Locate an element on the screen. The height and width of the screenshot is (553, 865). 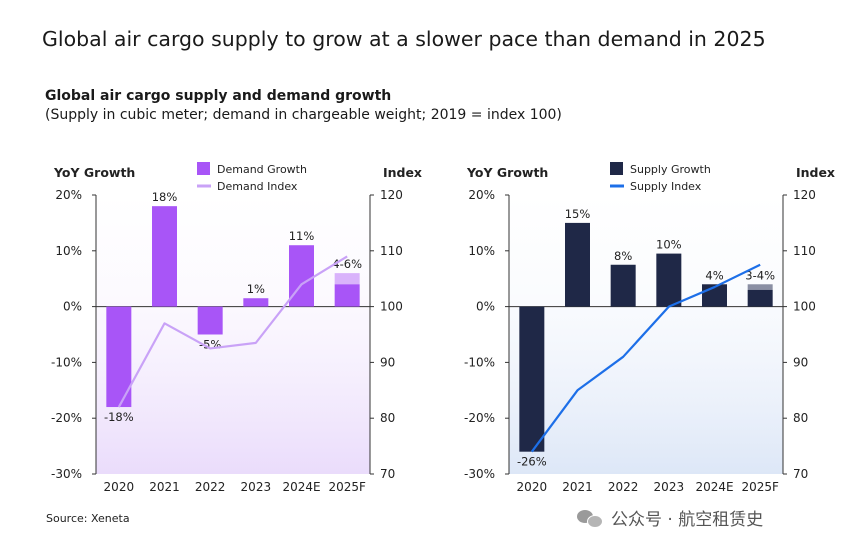
data-label: -18% is located at coordinates (119, 417).